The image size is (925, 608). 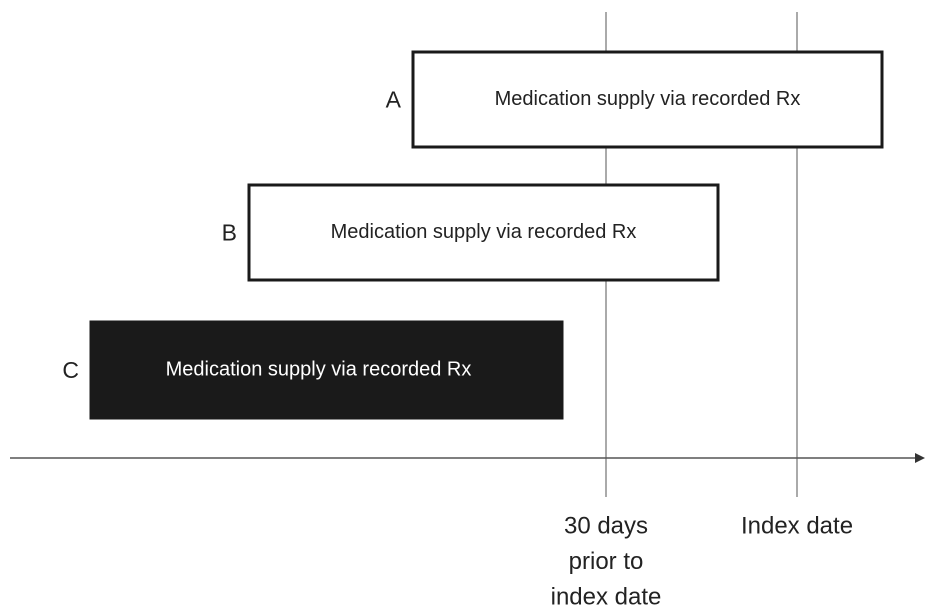 What do you see at coordinates (920, 458) in the screenshot?
I see `axis-arrow` at bounding box center [920, 458].